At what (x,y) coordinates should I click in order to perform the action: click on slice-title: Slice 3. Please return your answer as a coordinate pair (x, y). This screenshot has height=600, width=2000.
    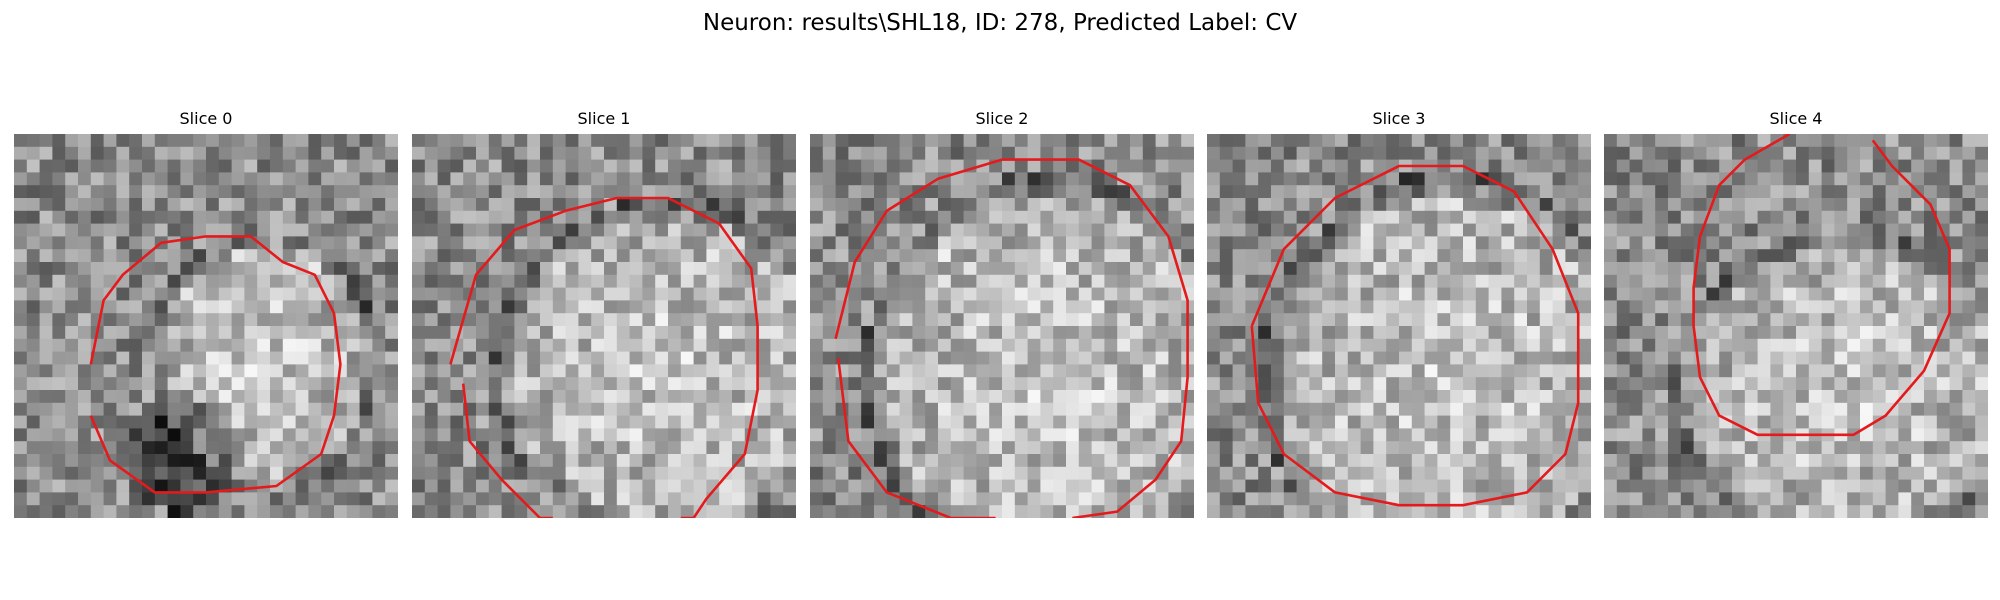
    Looking at the image, I should click on (1399, 119).